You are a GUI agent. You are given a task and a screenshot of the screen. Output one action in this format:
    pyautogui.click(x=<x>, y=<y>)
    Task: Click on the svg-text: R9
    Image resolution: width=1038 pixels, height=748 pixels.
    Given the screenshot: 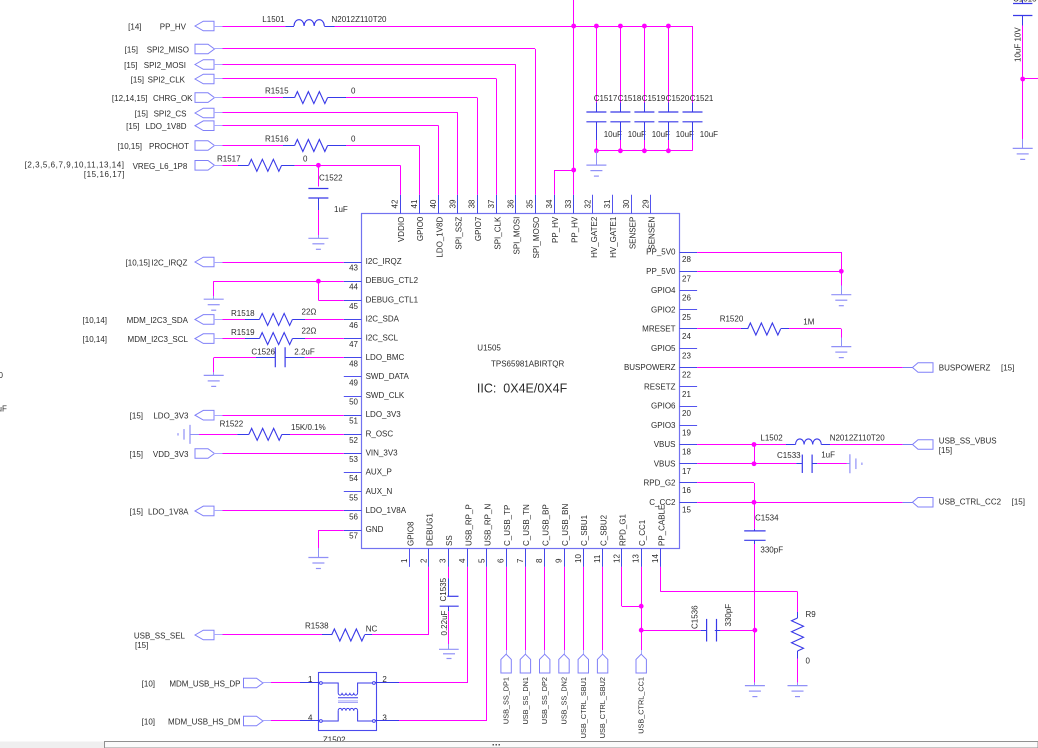 What is the action you would take?
    pyautogui.click(x=811, y=614)
    